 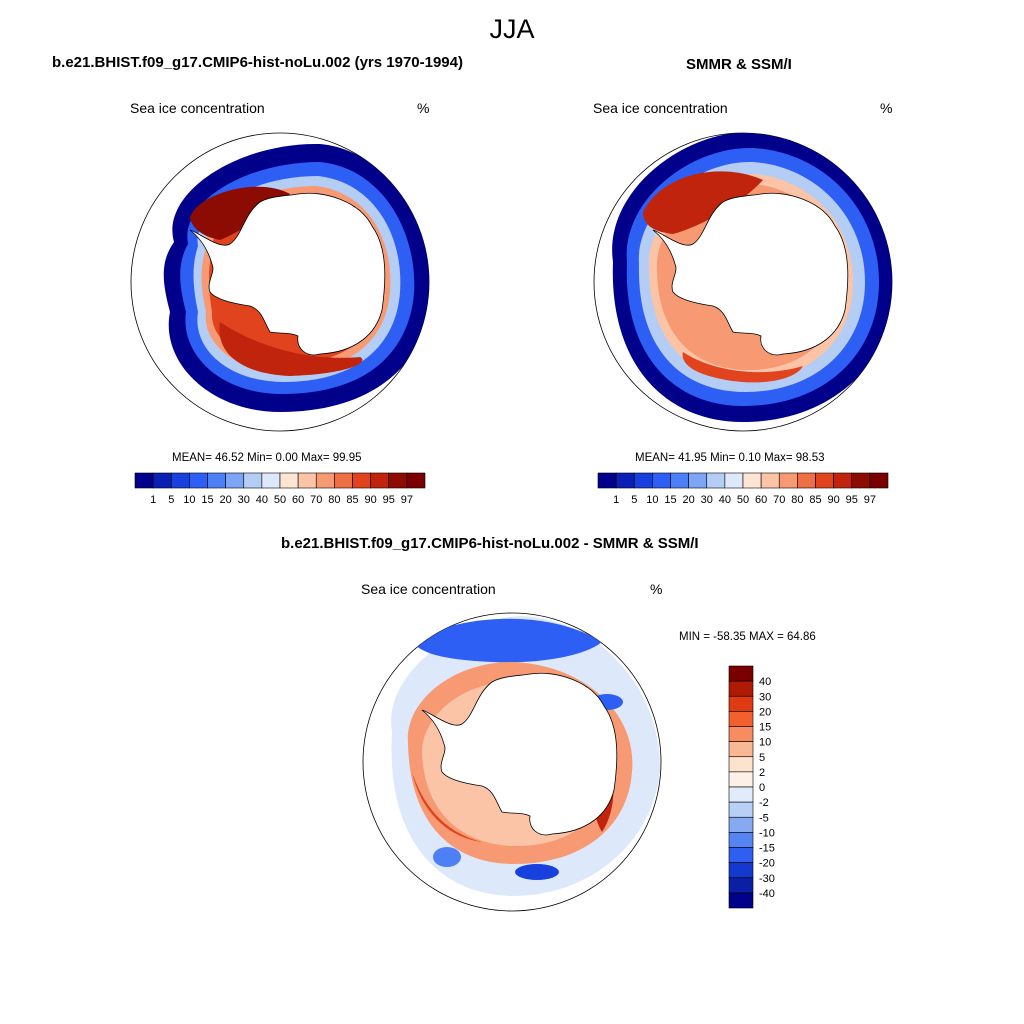 I want to click on obs-panel-title: SMMR & SSM/I, so click(x=739, y=64).